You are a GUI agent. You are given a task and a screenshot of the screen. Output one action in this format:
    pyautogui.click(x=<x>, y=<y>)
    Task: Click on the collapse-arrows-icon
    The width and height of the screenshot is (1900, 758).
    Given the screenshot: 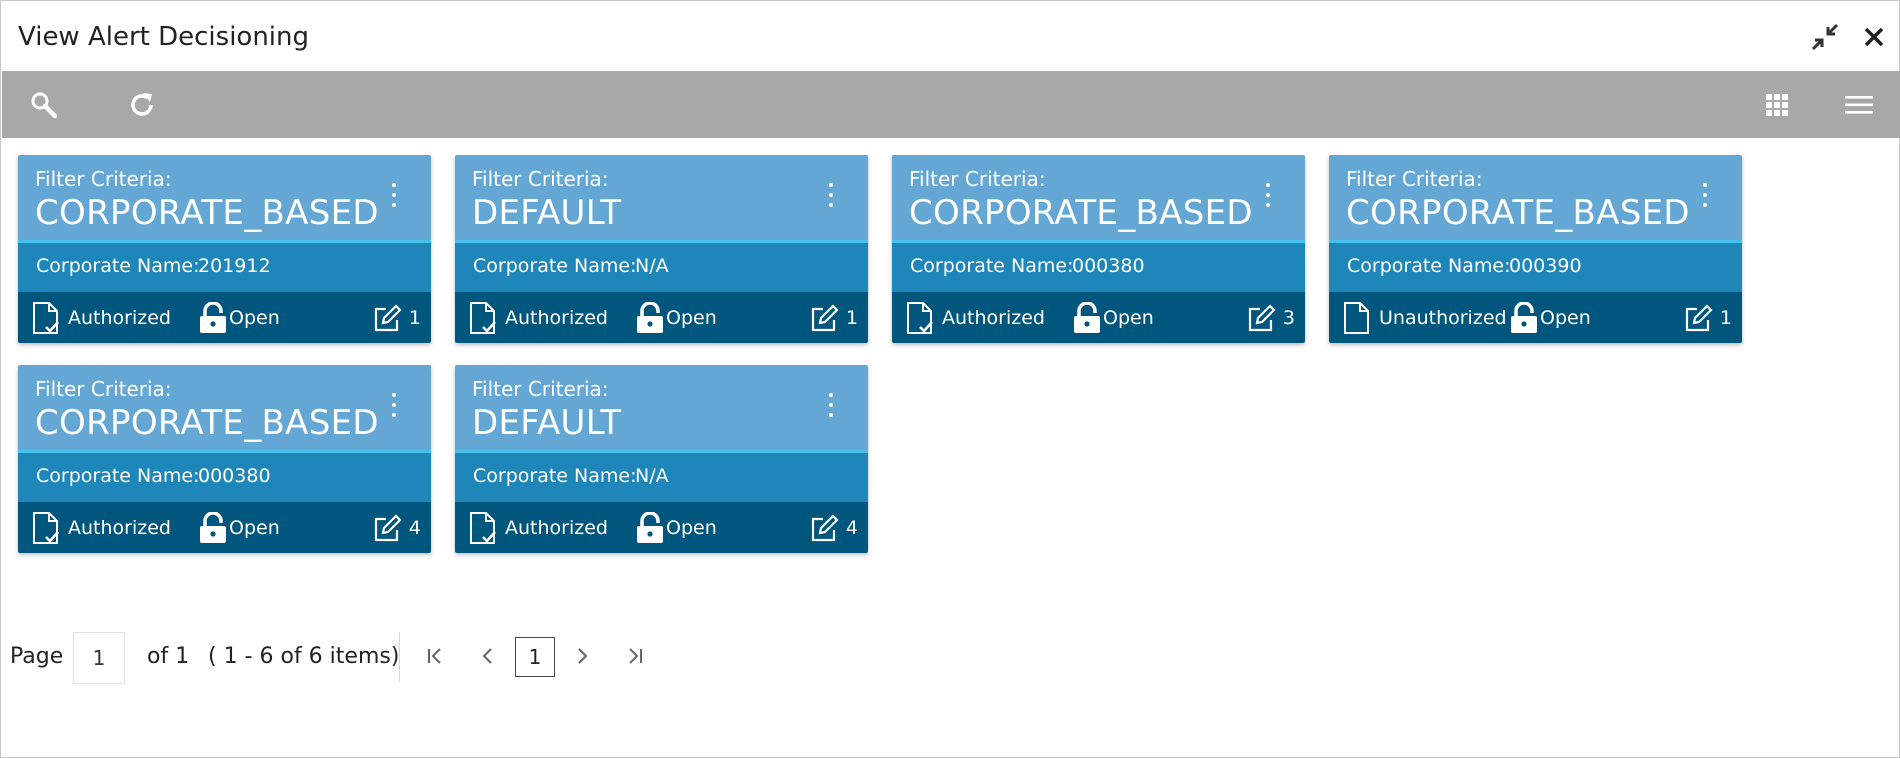 What is the action you would take?
    pyautogui.click(x=1825, y=37)
    